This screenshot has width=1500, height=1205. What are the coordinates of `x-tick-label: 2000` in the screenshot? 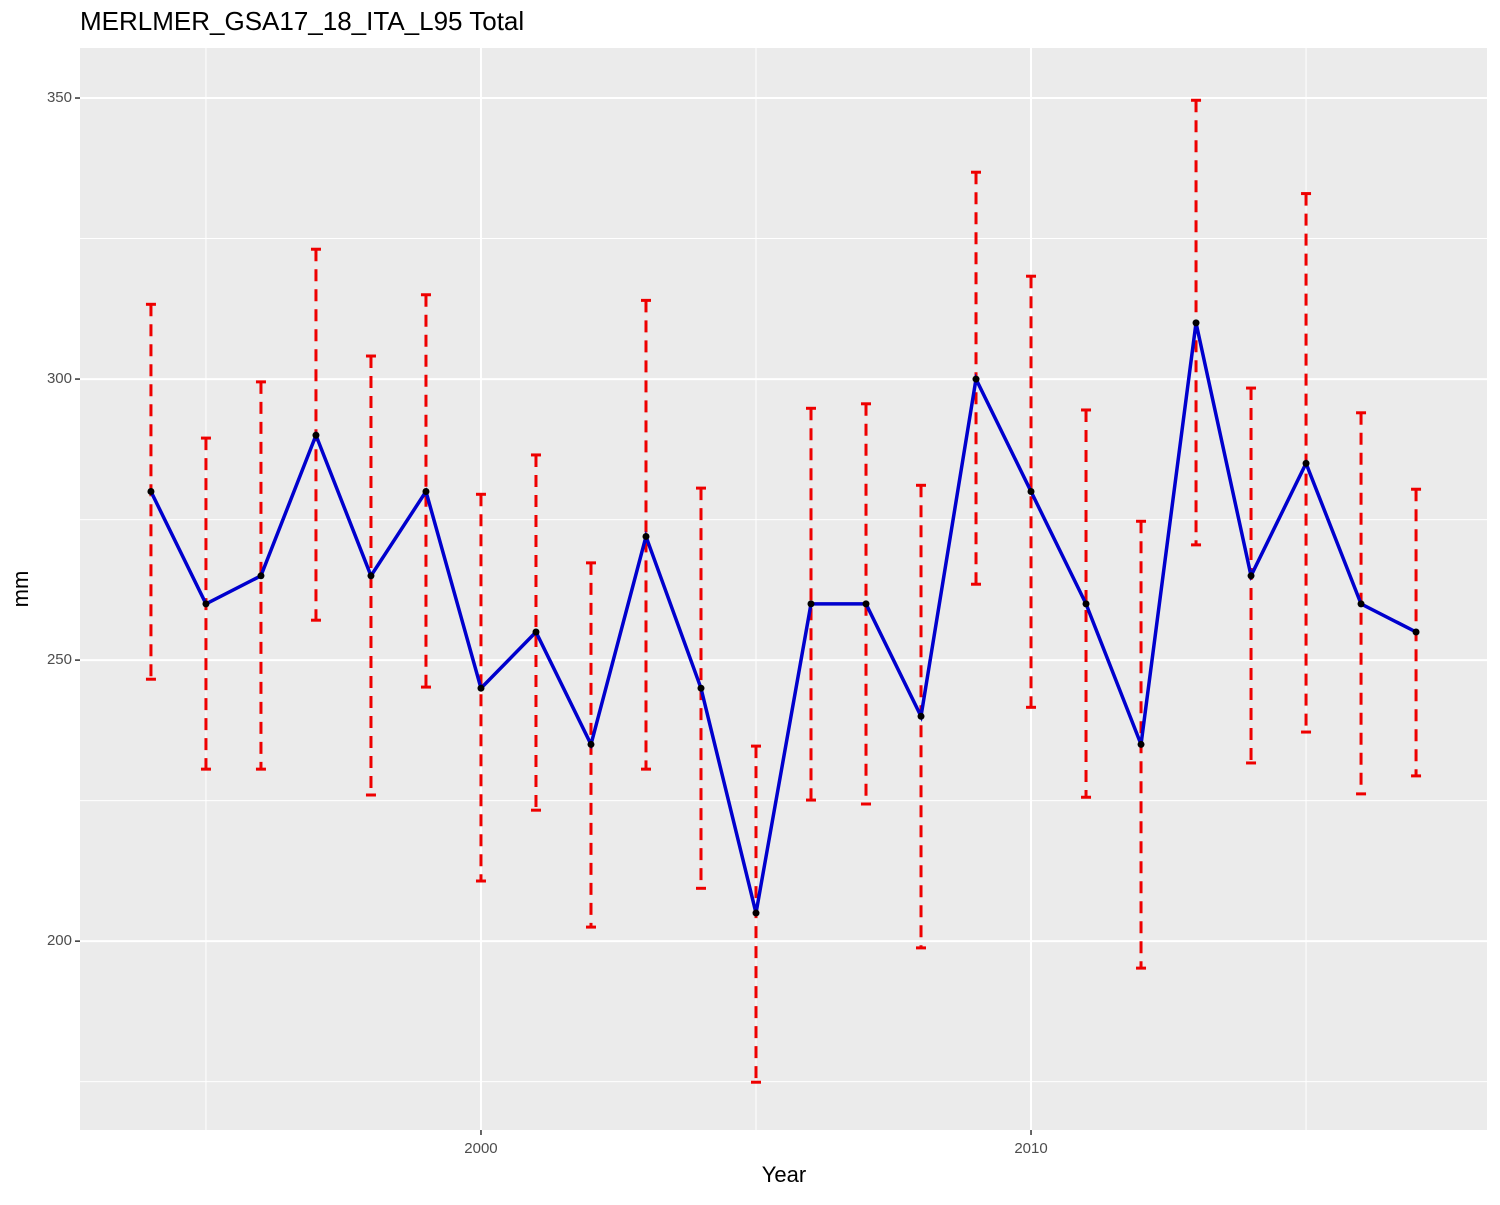 It's located at (480, 1148).